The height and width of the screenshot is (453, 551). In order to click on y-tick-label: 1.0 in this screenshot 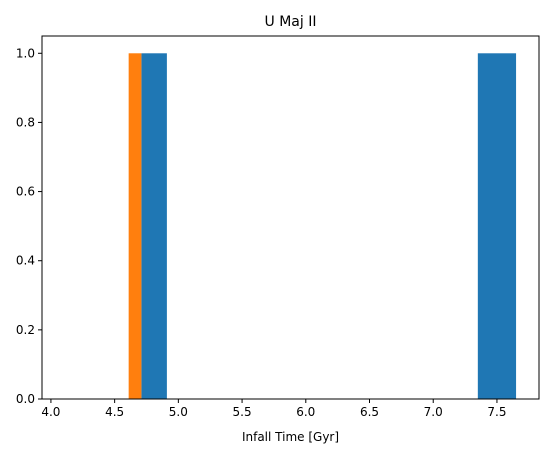, I will do `click(25, 53)`.